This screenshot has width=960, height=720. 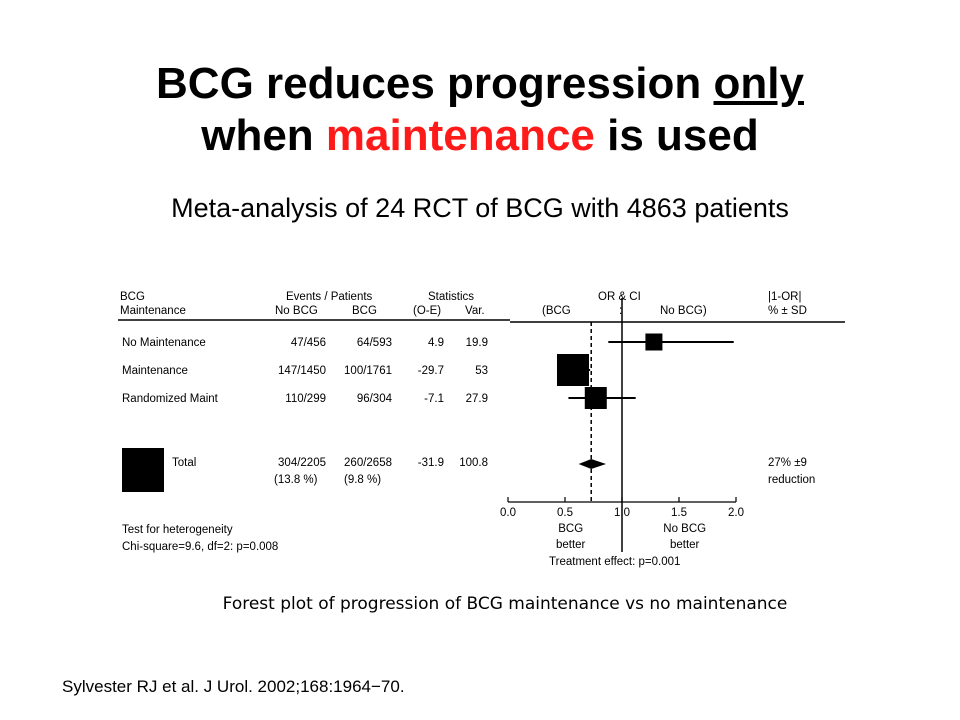 What do you see at coordinates (364, 311) in the screenshot?
I see `header-col-bcg: BCG` at bounding box center [364, 311].